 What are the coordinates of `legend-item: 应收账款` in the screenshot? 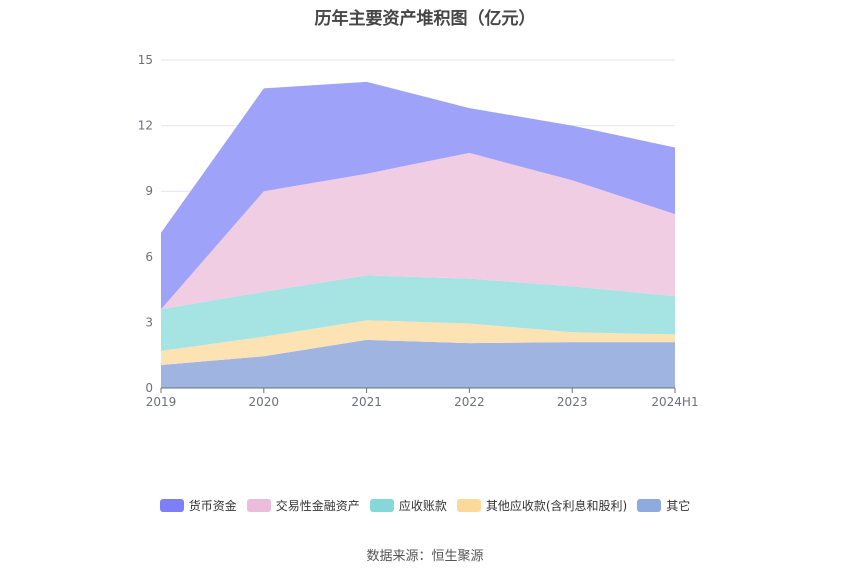 It's located at (408, 505).